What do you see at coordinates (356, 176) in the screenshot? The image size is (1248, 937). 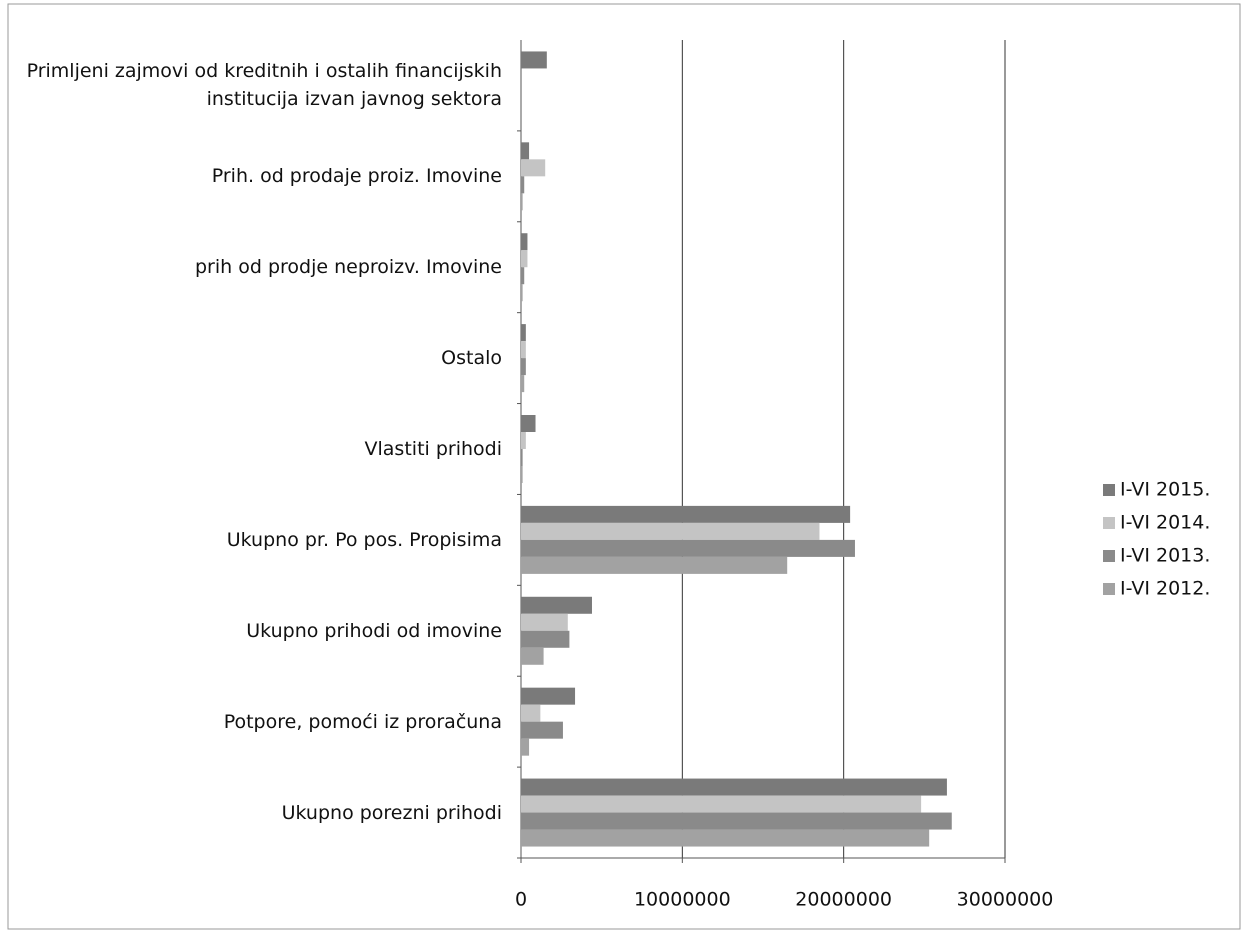 I see `y-tick-label: Prih. od prodaje proiz. Imovine` at bounding box center [356, 176].